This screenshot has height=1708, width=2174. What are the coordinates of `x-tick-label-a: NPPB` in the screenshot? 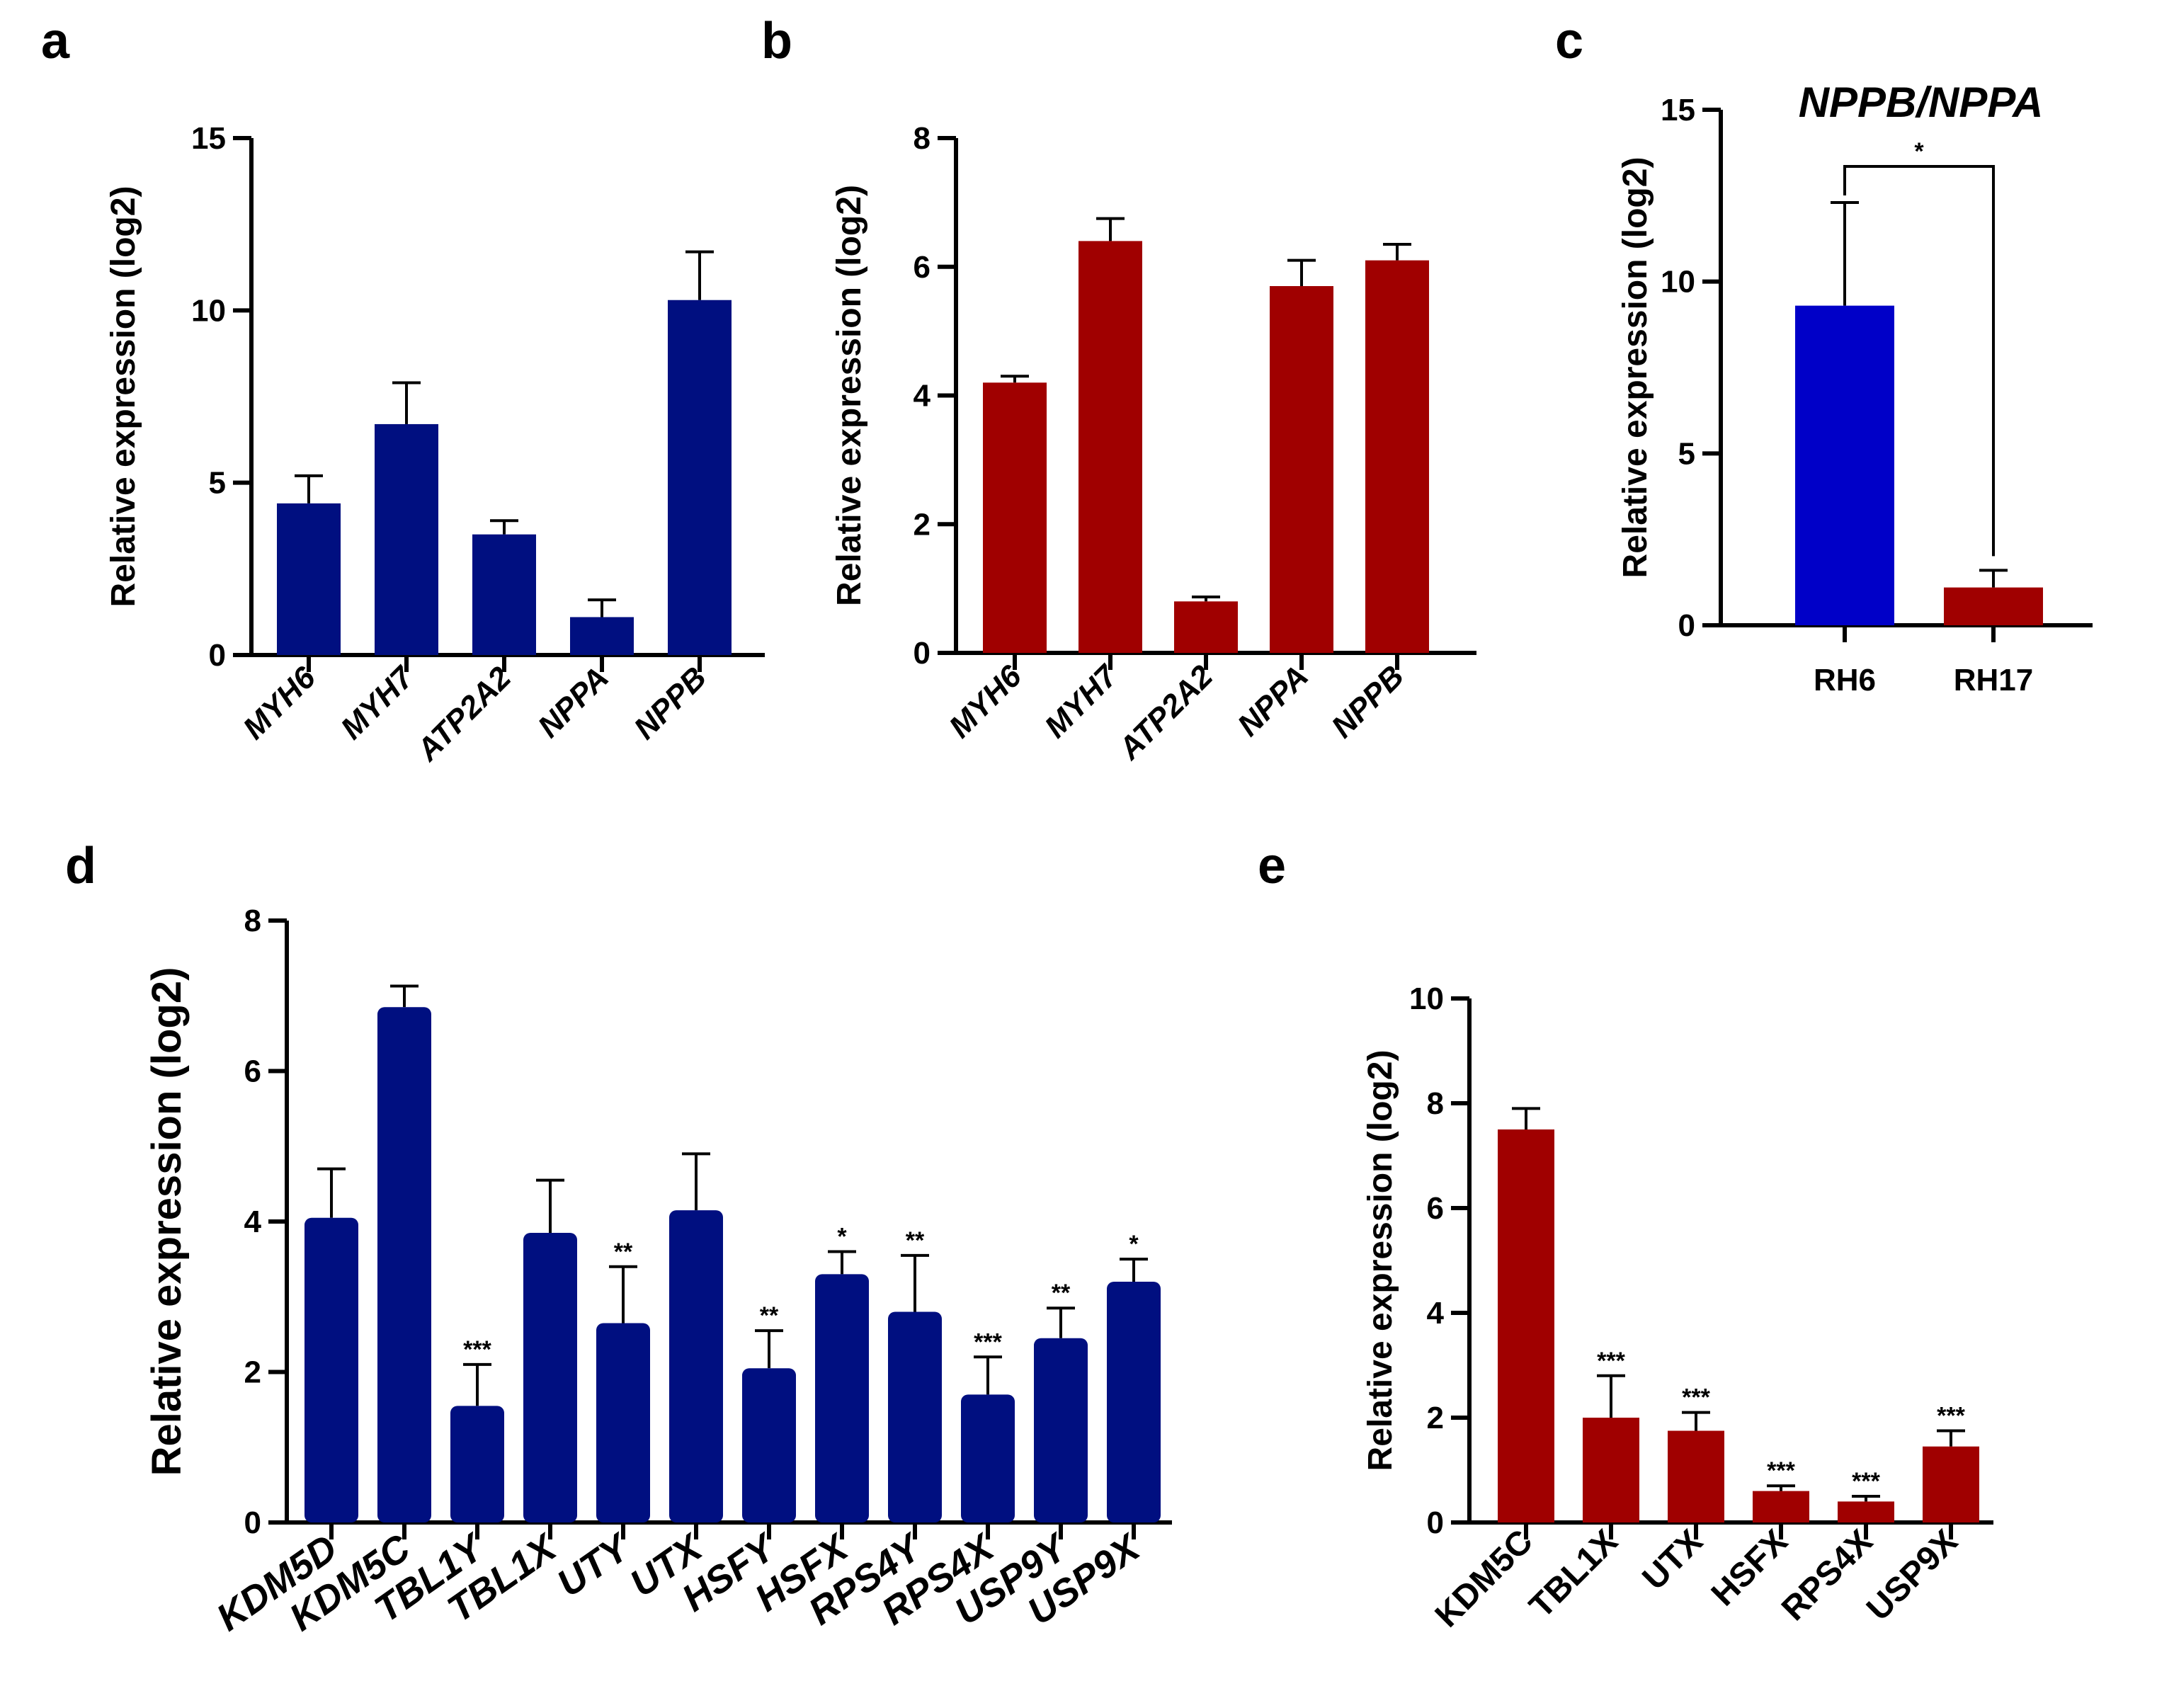 It's located at (670, 703).